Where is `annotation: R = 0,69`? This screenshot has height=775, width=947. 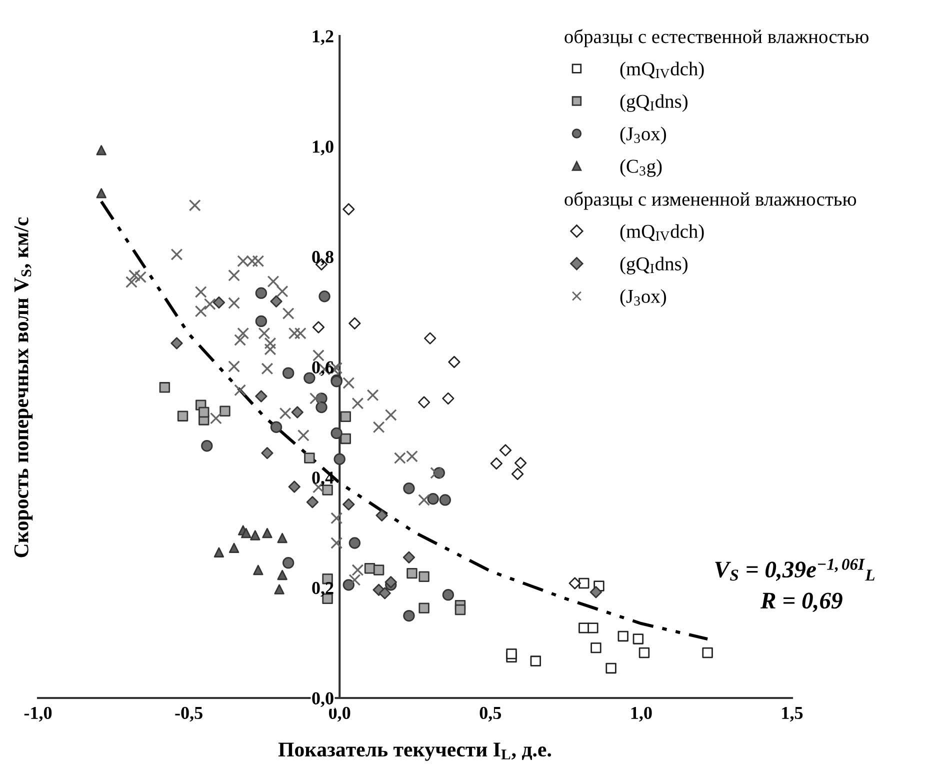
annotation: R = 0,69 is located at coordinates (801, 602).